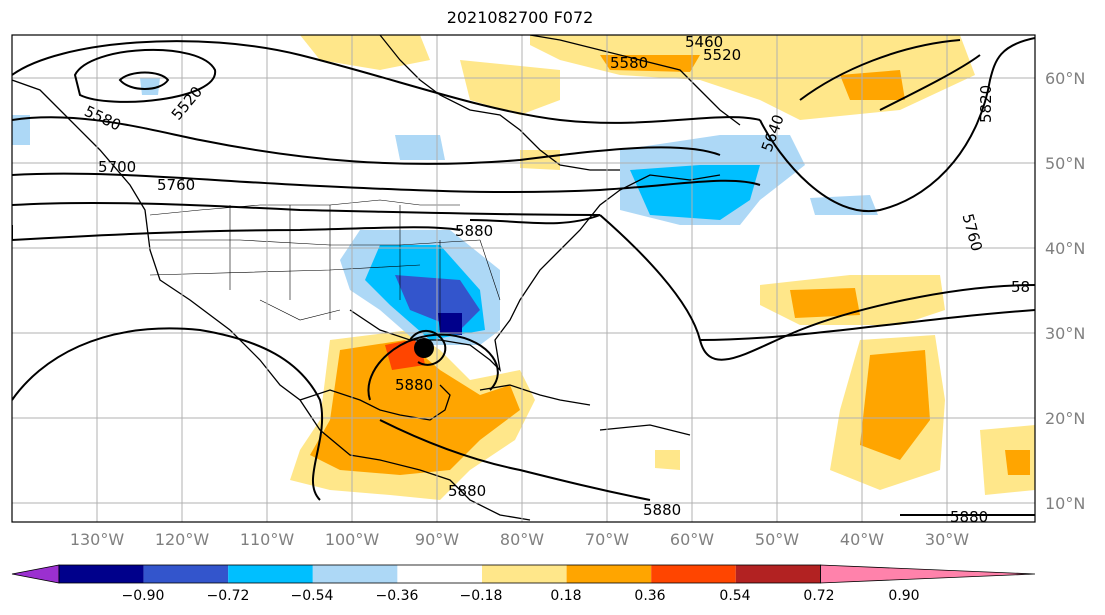 Image resolution: width=1105 pixels, height=615 pixels. I want to click on lon-label: 120°W, so click(182, 539).